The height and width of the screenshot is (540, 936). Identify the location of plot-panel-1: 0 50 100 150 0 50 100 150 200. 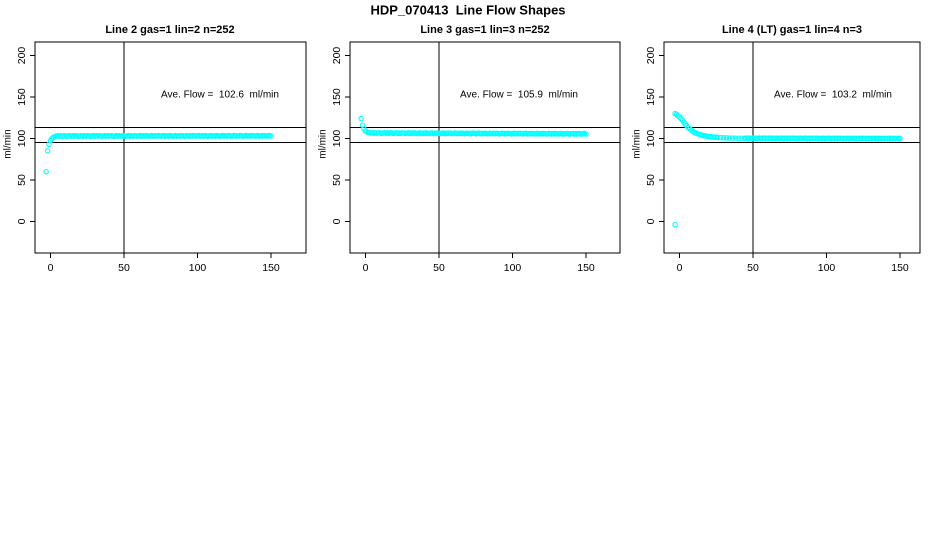
(161, 157).